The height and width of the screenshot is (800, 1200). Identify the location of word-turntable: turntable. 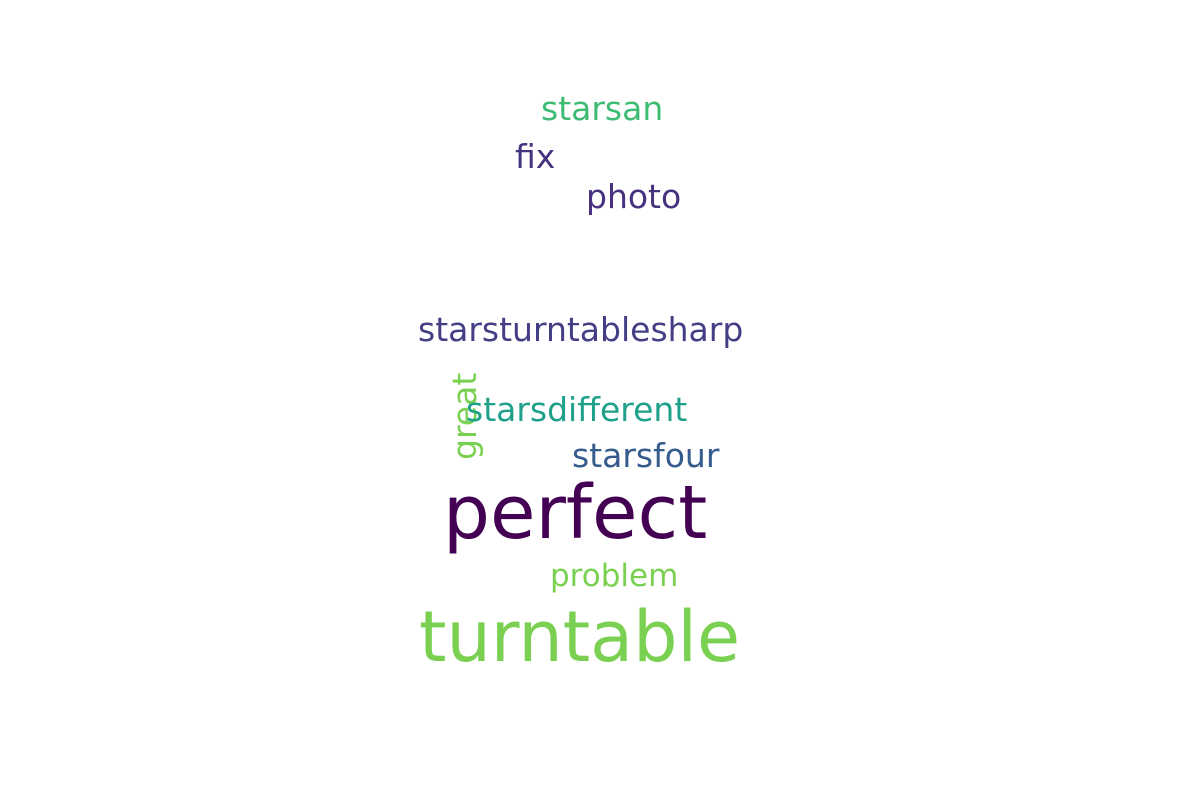
(580, 637).